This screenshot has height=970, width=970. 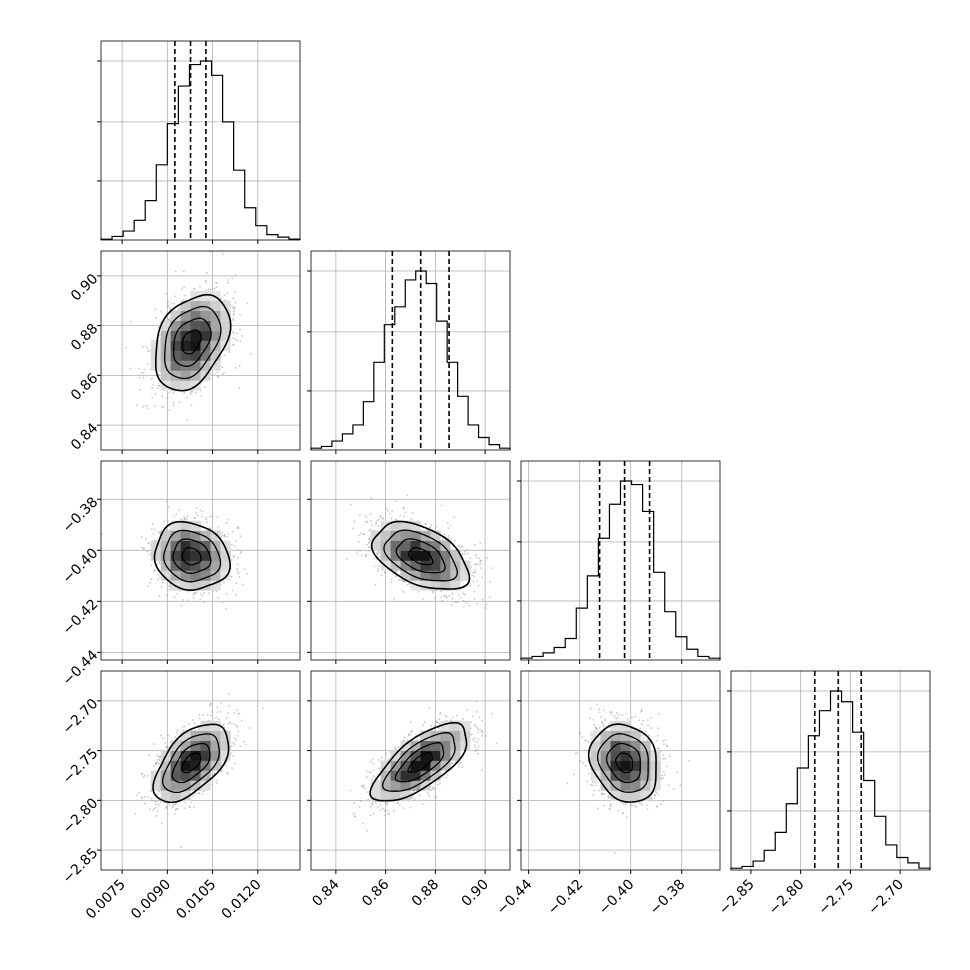 I want to click on histogram-bars, so click(x=830, y=780).